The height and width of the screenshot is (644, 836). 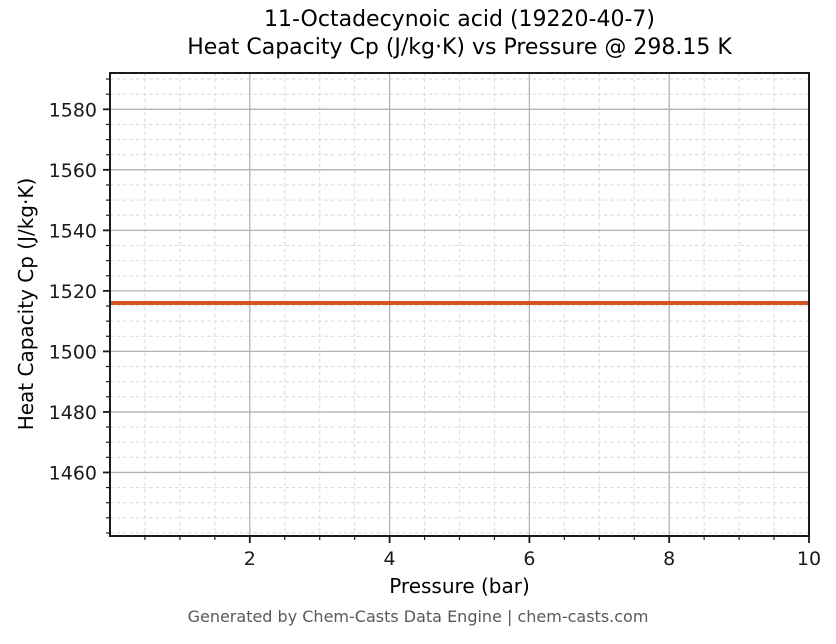 What do you see at coordinates (73, 292) in the screenshot?
I see `y-tick-label: 1520` at bounding box center [73, 292].